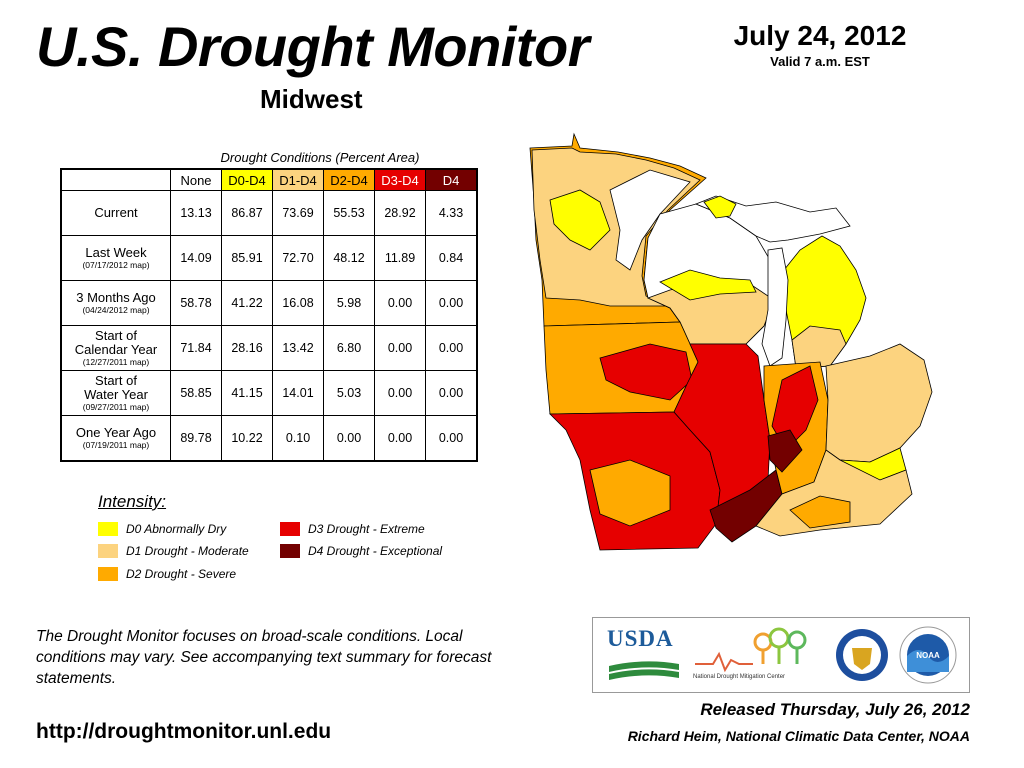 The image size is (1024, 768). Describe the element at coordinates (400, 258) in the screenshot. I see `table-cell: 11.89` at that location.